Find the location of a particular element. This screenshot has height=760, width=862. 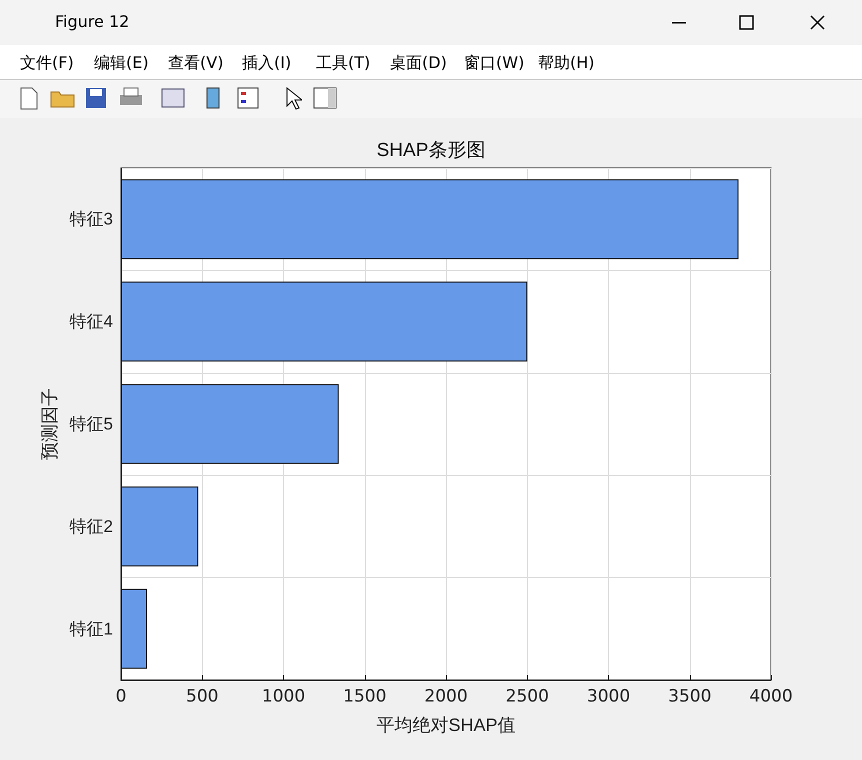

x-tick-label: 2000 is located at coordinates (446, 696).